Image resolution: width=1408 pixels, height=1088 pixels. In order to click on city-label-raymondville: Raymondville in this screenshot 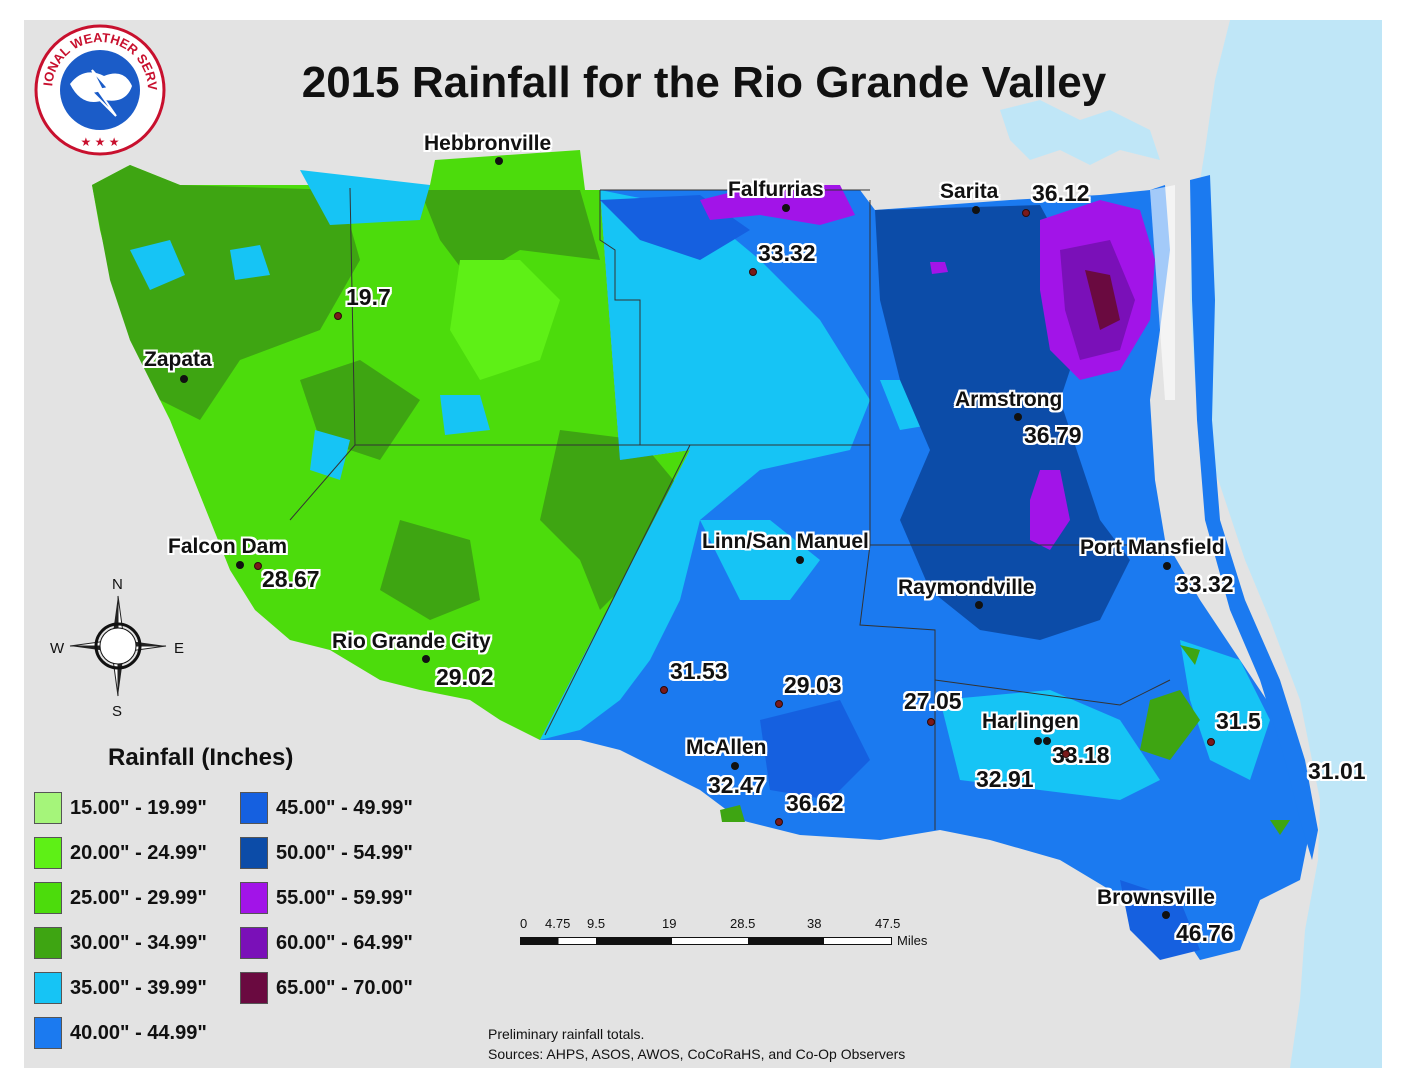, I will do `click(966, 587)`.